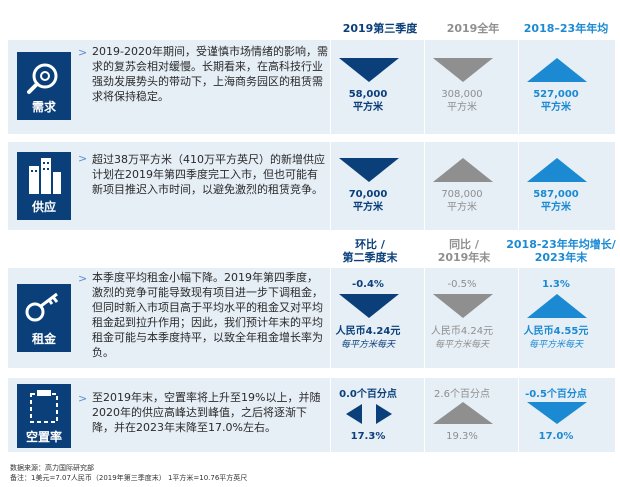 The height and width of the screenshot is (487, 620). Describe the element at coordinates (369, 170) in the screenshot. I see `supply-q3-down-triangle` at that location.